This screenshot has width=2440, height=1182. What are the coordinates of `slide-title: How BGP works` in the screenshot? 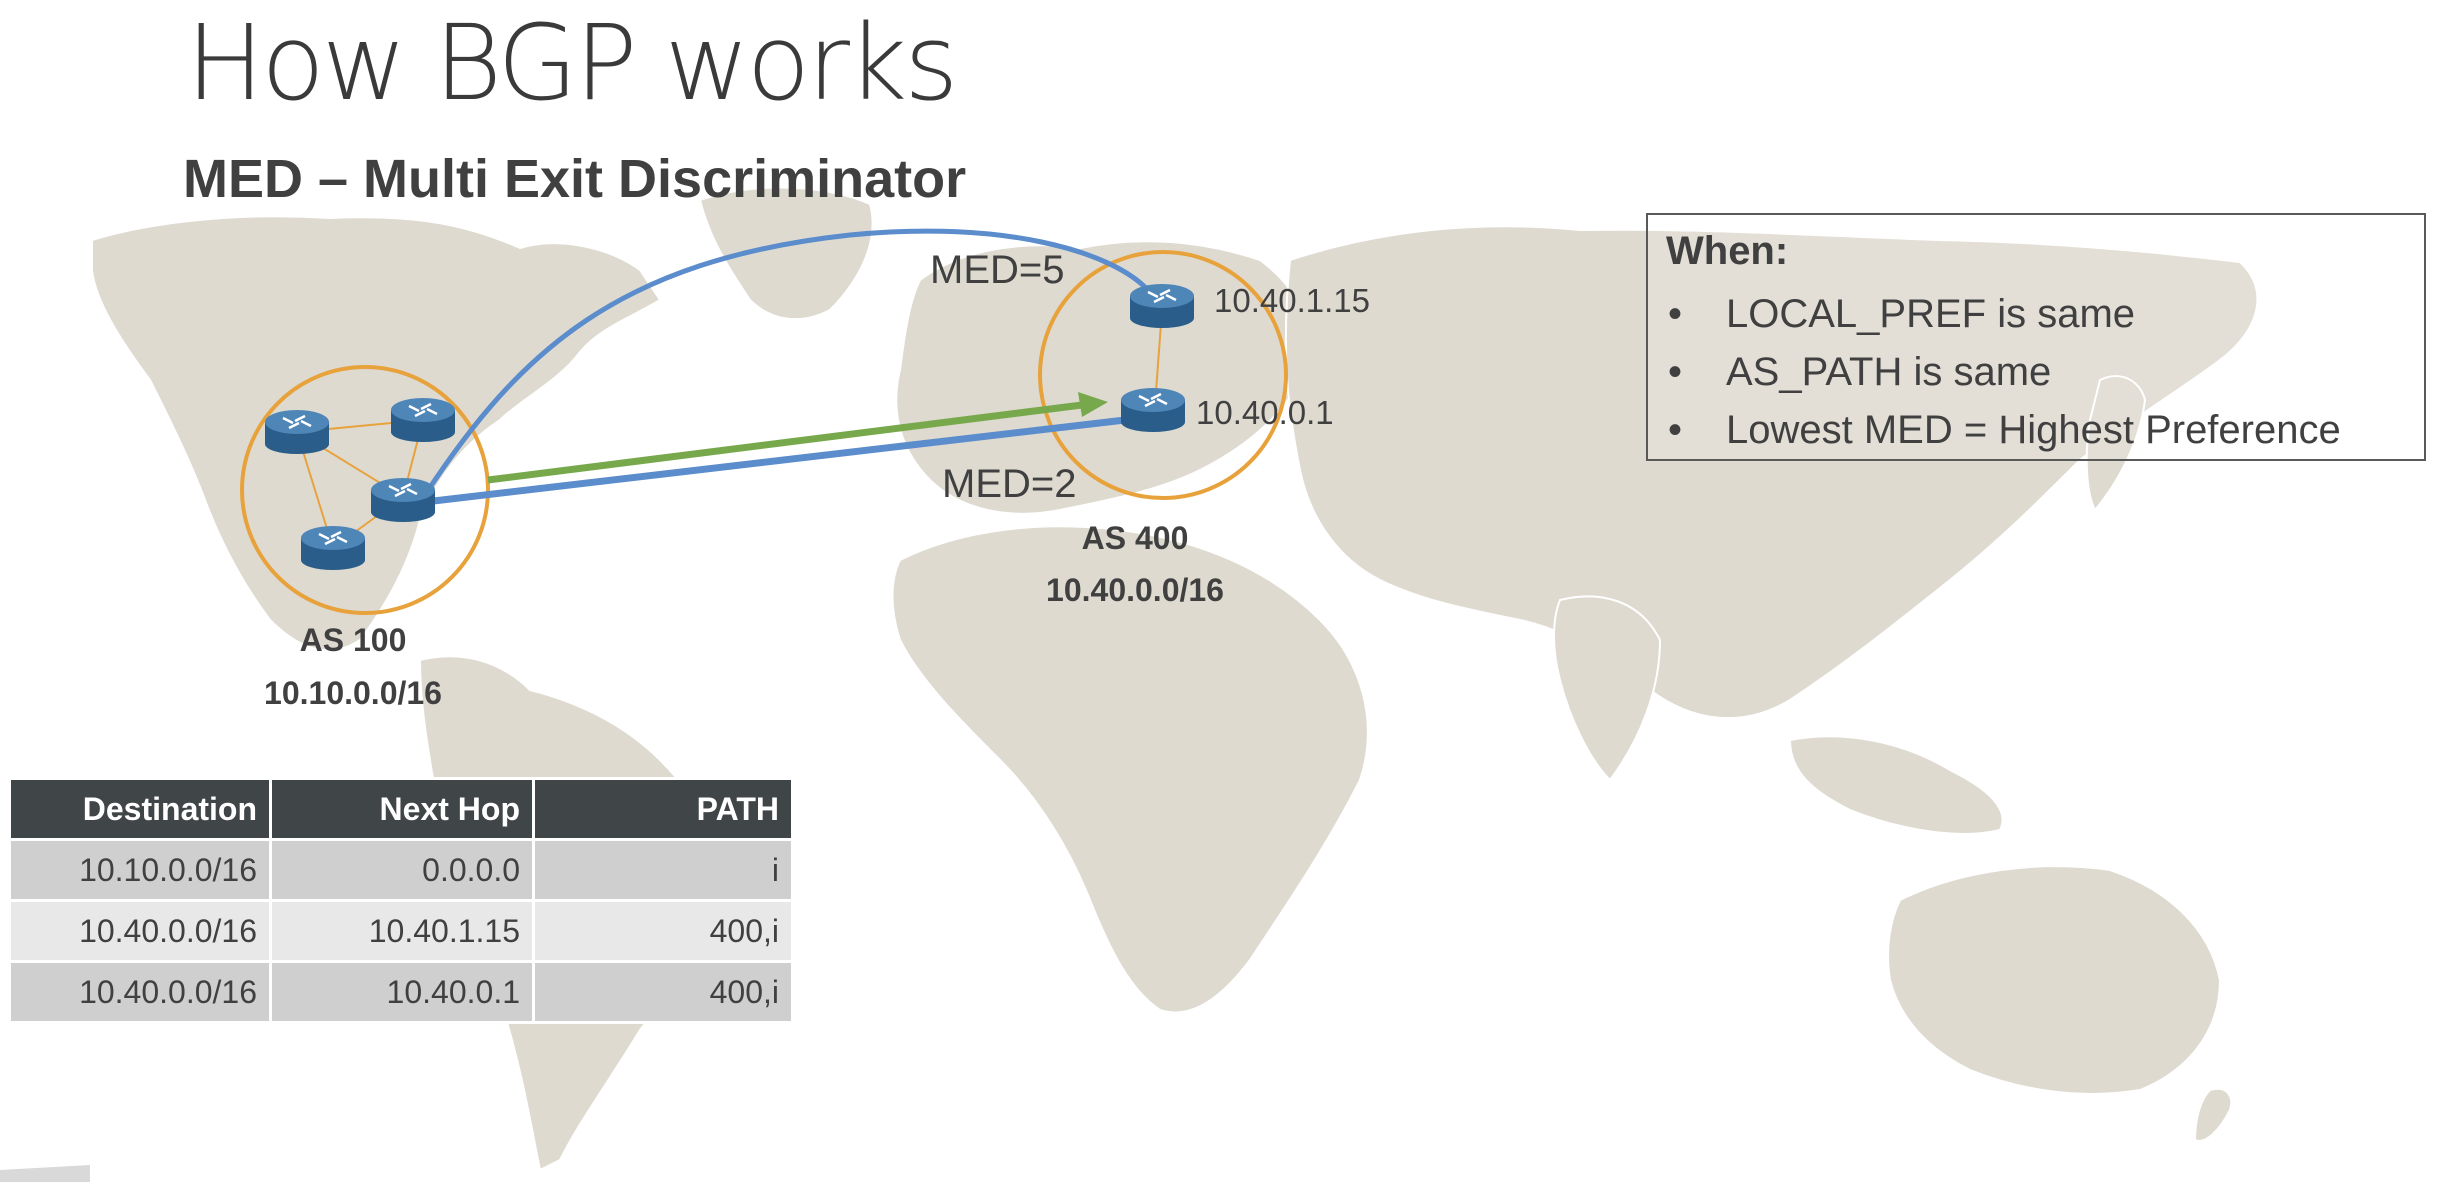 It's located at (572, 63).